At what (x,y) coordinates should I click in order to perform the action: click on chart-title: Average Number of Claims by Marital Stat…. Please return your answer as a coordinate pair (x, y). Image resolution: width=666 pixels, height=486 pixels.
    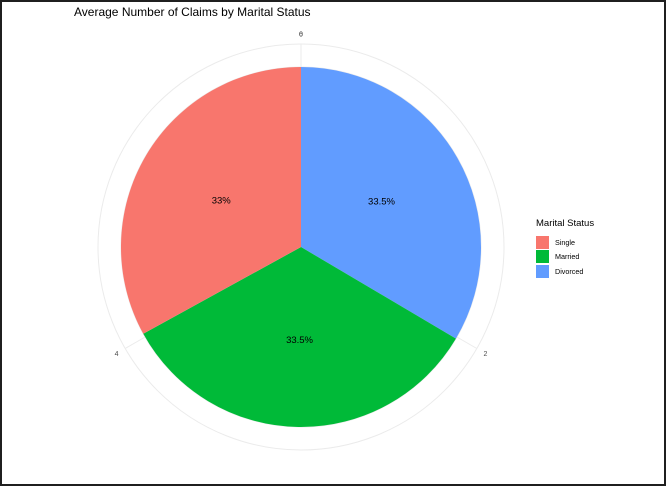
    Looking at the image, I should click on (192, 12).